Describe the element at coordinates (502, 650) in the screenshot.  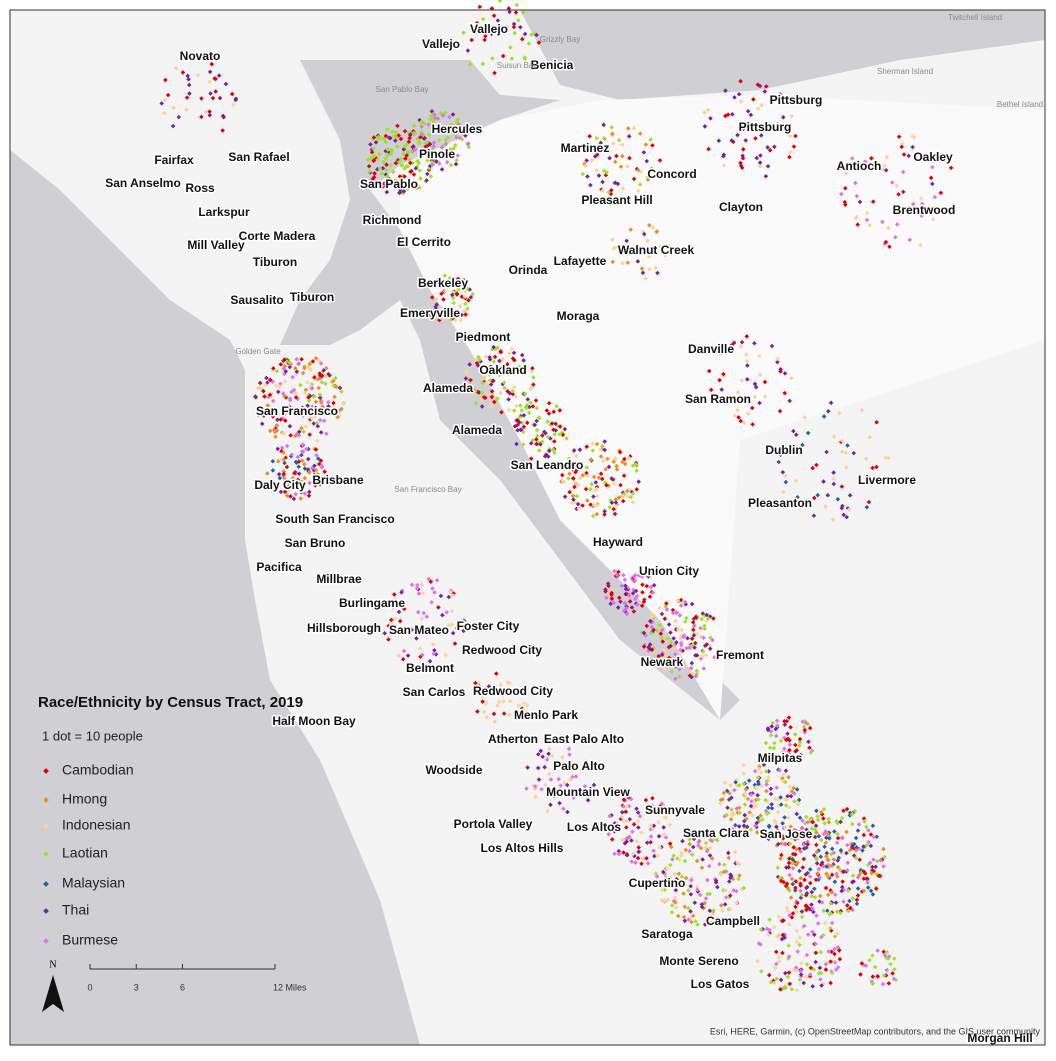
I see `place-label: Redwood City` at that location.